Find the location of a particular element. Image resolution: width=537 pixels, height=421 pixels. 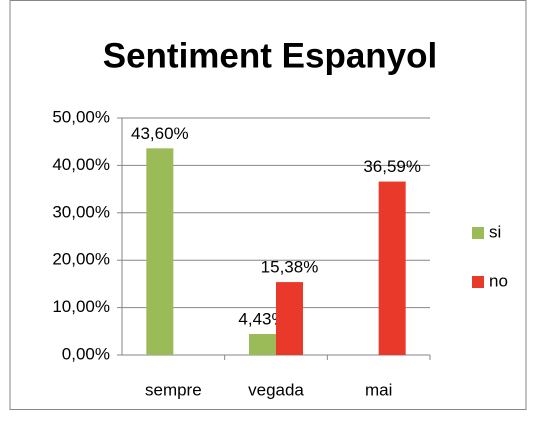

chart-title: Sentiment Espanyol is located at coordinates (270, 55).